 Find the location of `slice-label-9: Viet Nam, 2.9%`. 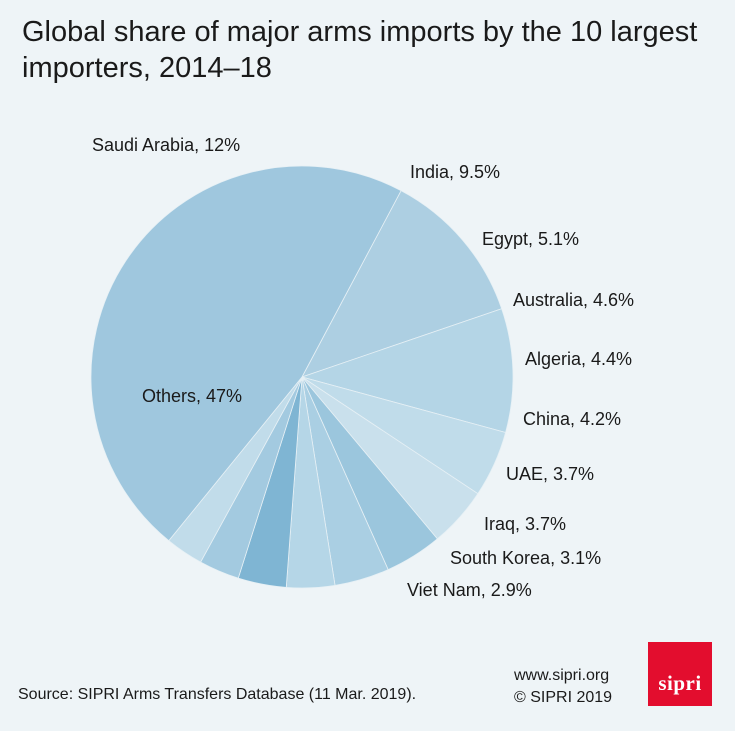

slice-label-9: Viet Nam, 2.9% is located at coordinates (469, 590).